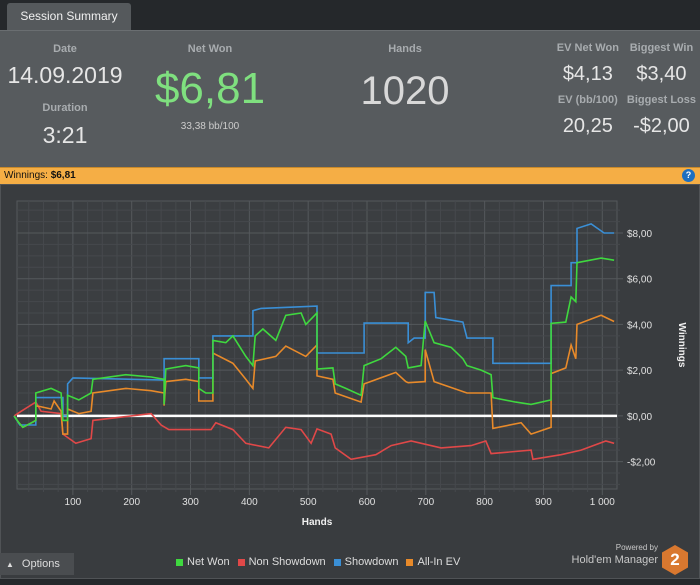  I want to click on options-button: ▲ Options, so click(37, 564).